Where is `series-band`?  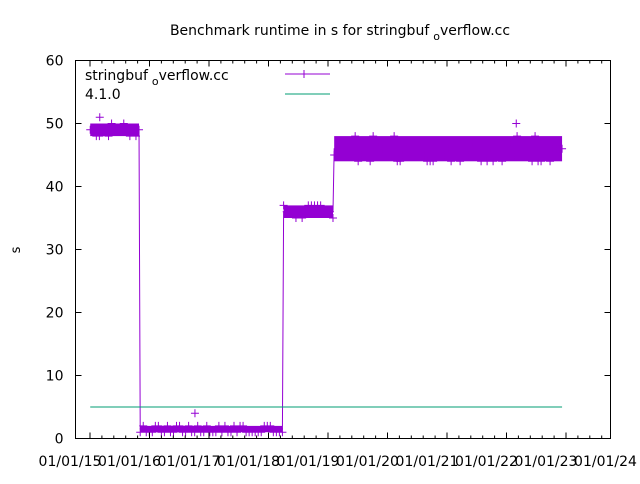 series-band is located at coordinates (211, 429).